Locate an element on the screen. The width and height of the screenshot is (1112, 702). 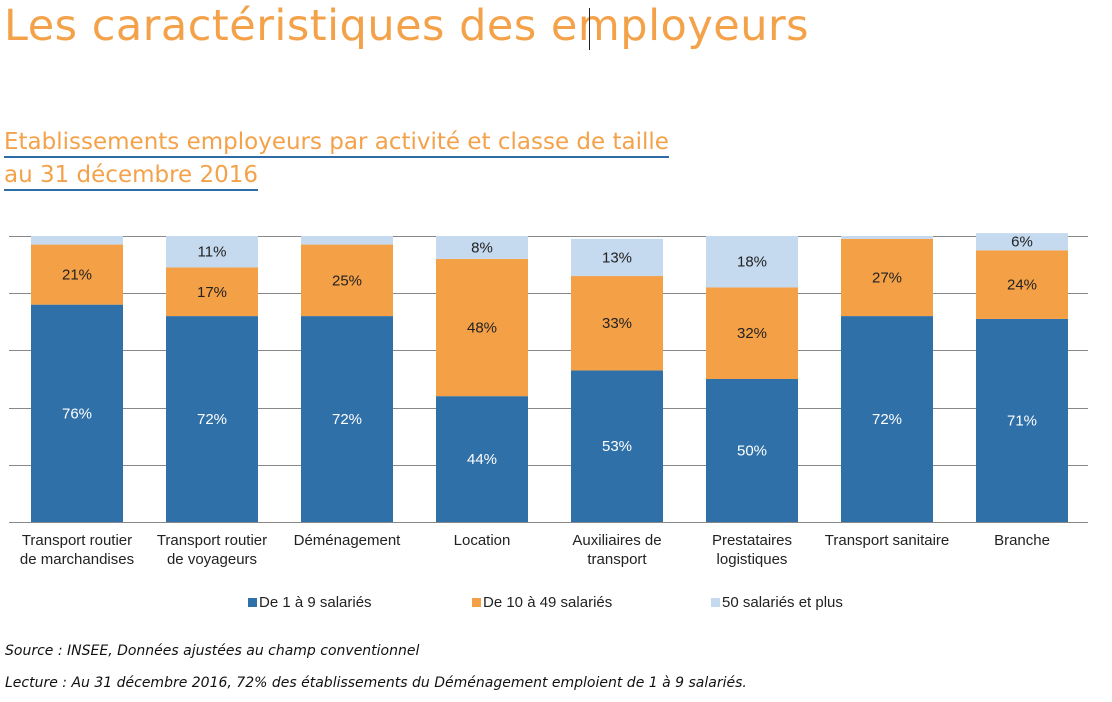
data-label: 33% is located at coordinates (617, 323).